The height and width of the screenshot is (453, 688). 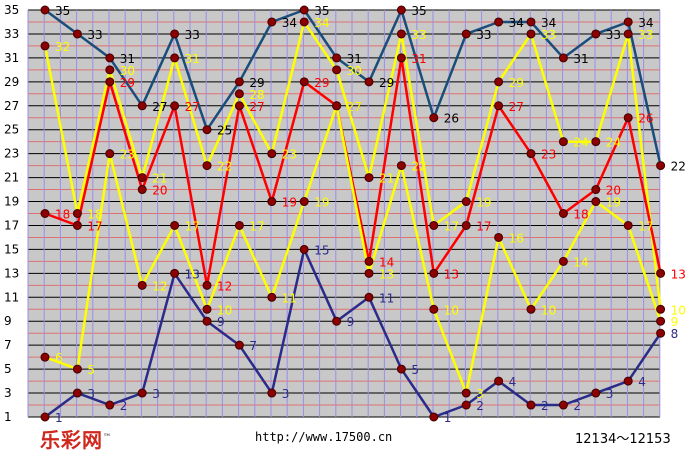 What do you see at coordinates (386, 274) in the screenshot?
I see `data-label: 13` at bounding box center [386, 274].